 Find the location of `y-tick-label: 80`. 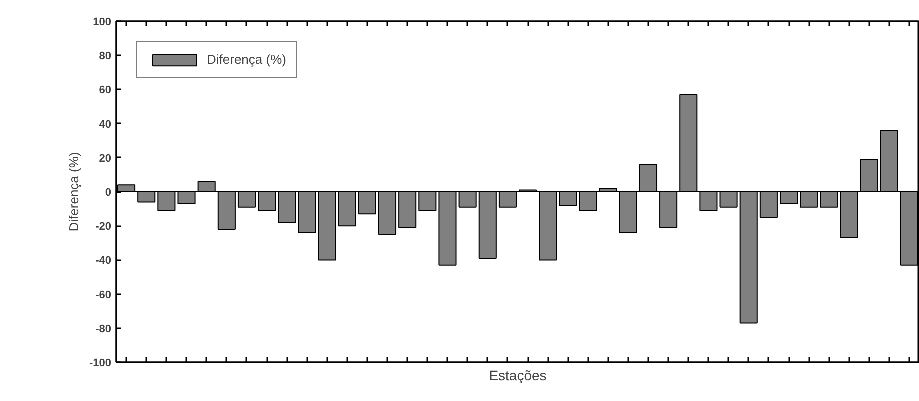

y-tick-label: 80 is located at coordinates (105, 56).